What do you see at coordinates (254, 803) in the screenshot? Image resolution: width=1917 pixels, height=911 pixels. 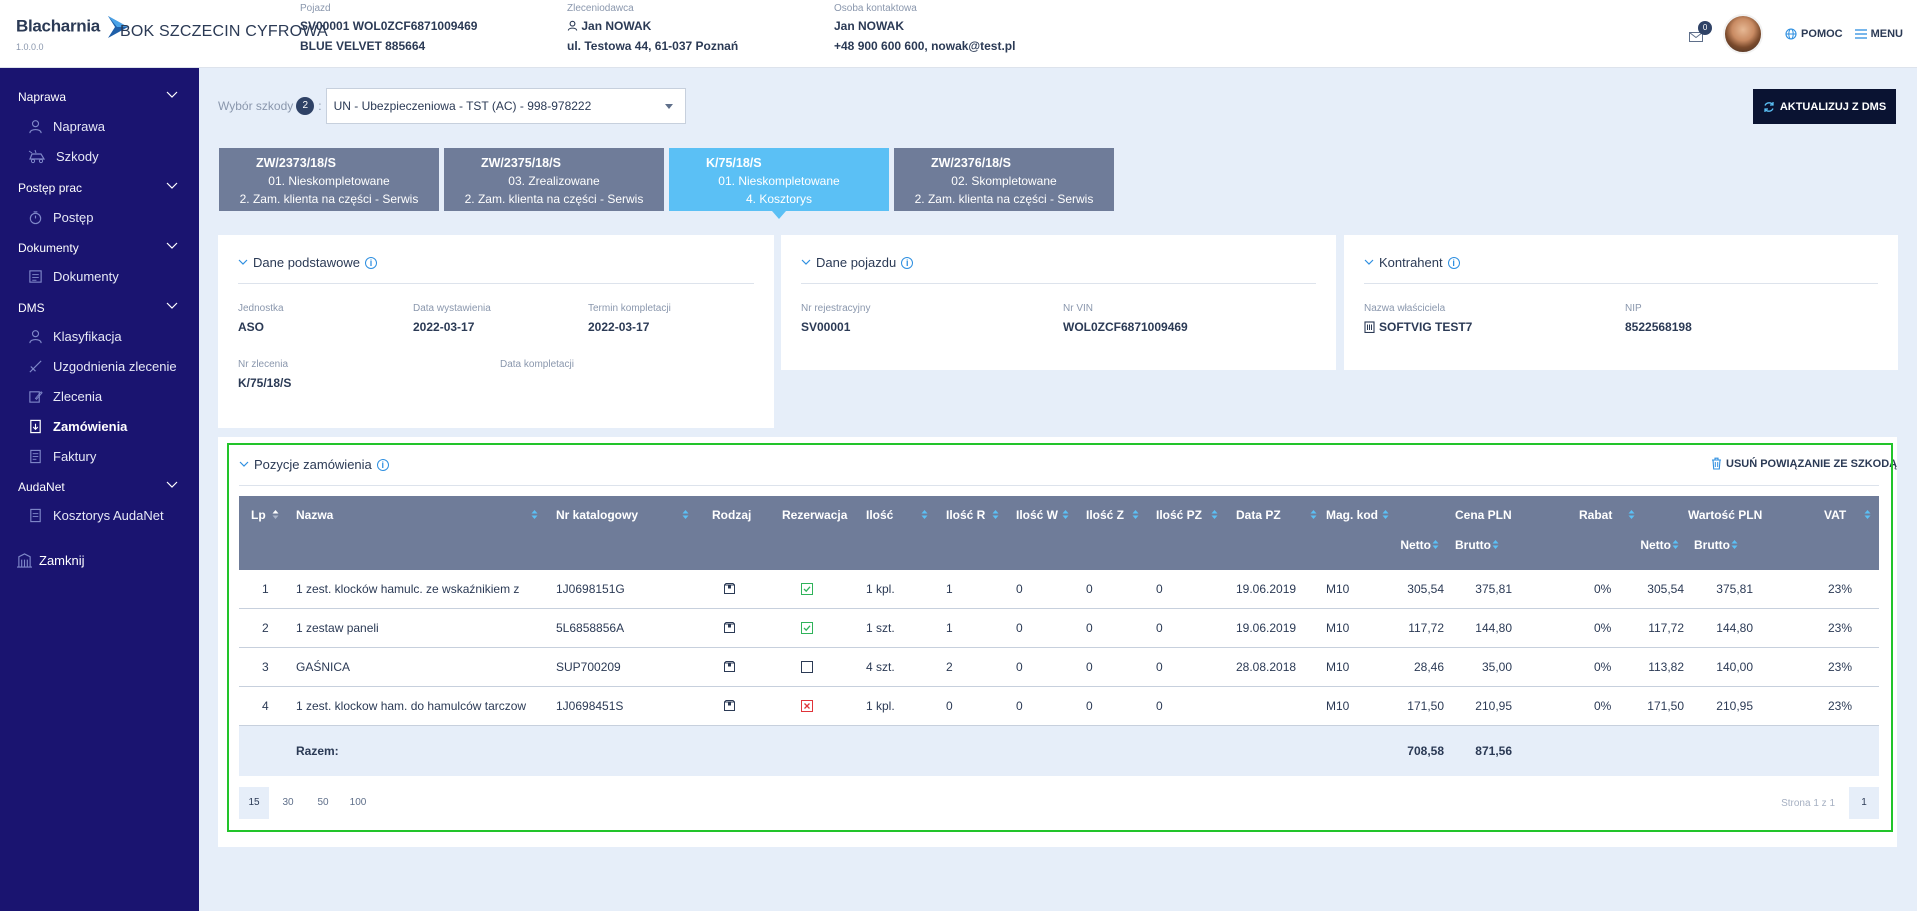 I see `page-size-option: 15` at bounding box center [254, 803].